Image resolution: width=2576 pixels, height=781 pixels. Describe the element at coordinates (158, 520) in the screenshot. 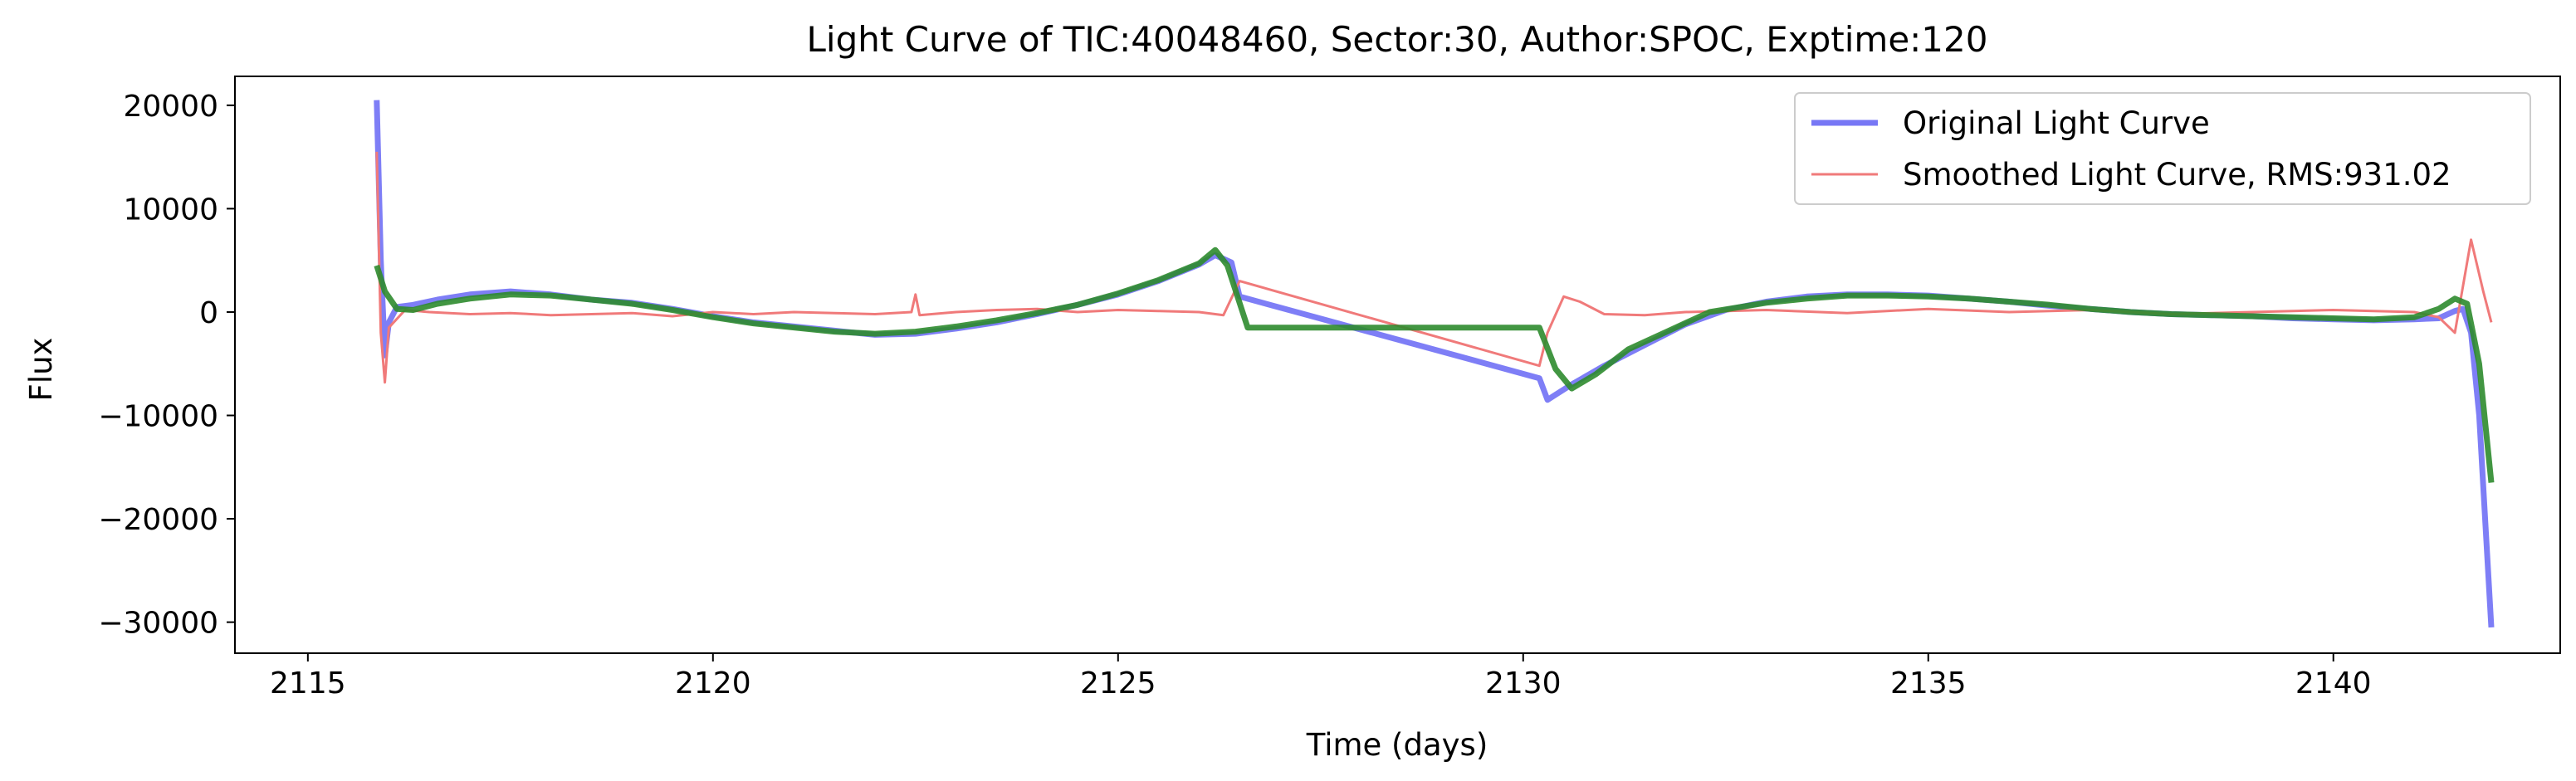

I see `y-tick-label: −20000` at that location.